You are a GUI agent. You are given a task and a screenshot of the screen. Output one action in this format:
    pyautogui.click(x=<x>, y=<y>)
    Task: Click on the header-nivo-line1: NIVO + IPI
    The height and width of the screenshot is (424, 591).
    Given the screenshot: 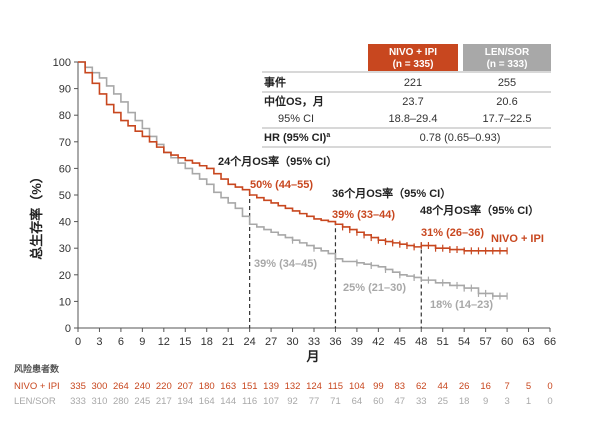 What is the action you would take?
    pyautogui.click(x=413, y=52)
    